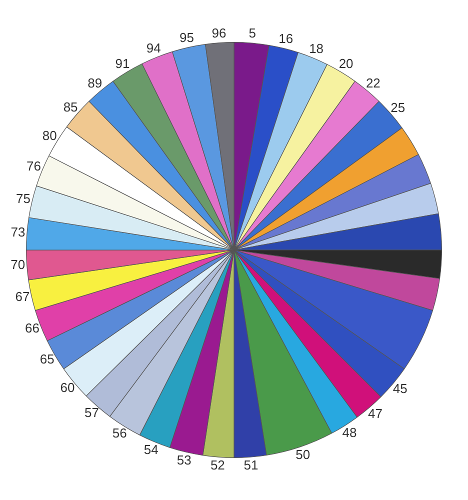 This screenshot has height=500, width=468. I want to click on slice-label: 5, so click(252, 33).